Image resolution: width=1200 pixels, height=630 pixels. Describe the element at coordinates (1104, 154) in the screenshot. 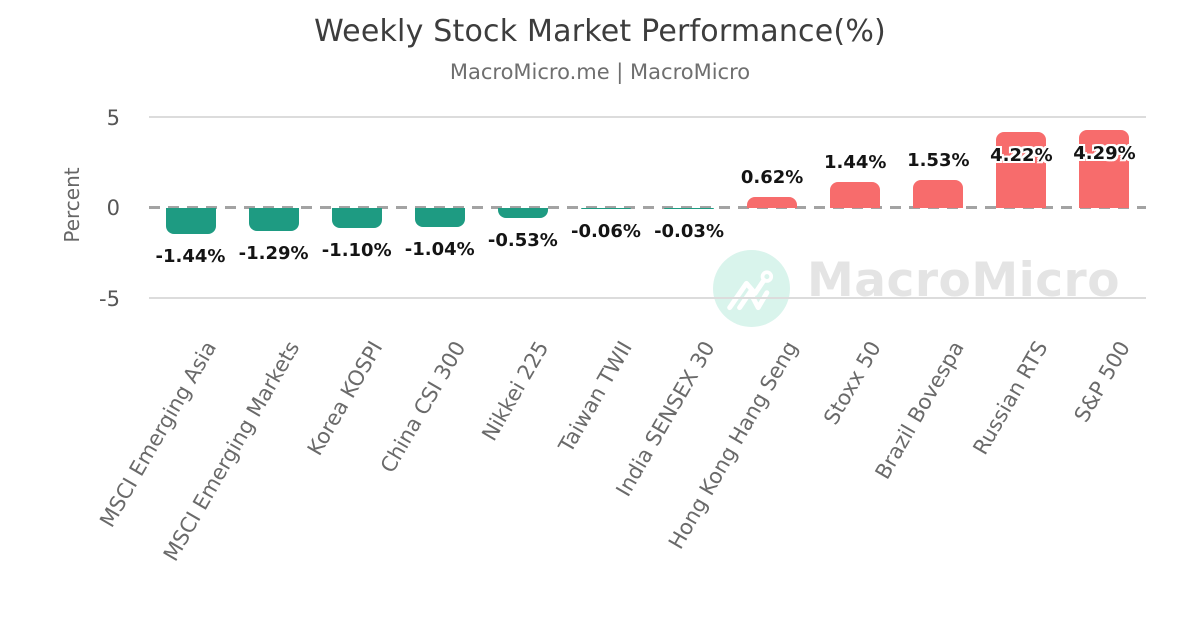

I see `bar-value-label: 4.29%` at that location.